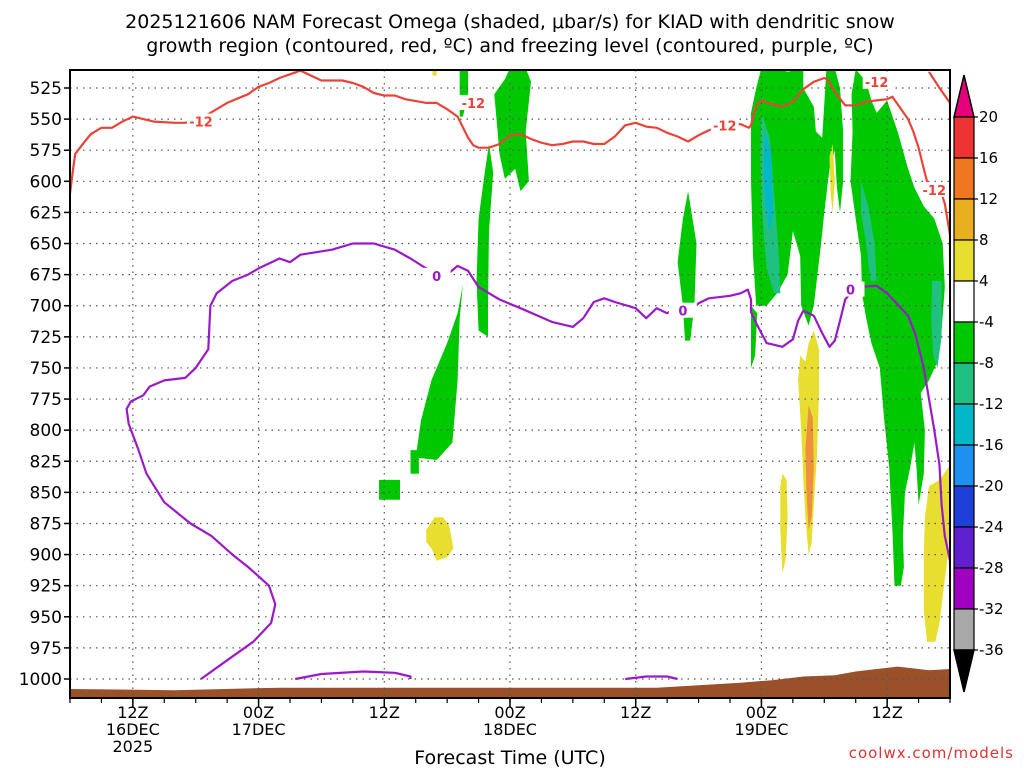 This screenshot has height=768, width=1024. What do you see at coordinates (46, 120) in the screenshot?
I see `y-tick-label-550: 550` at bounding box center [46, 120].